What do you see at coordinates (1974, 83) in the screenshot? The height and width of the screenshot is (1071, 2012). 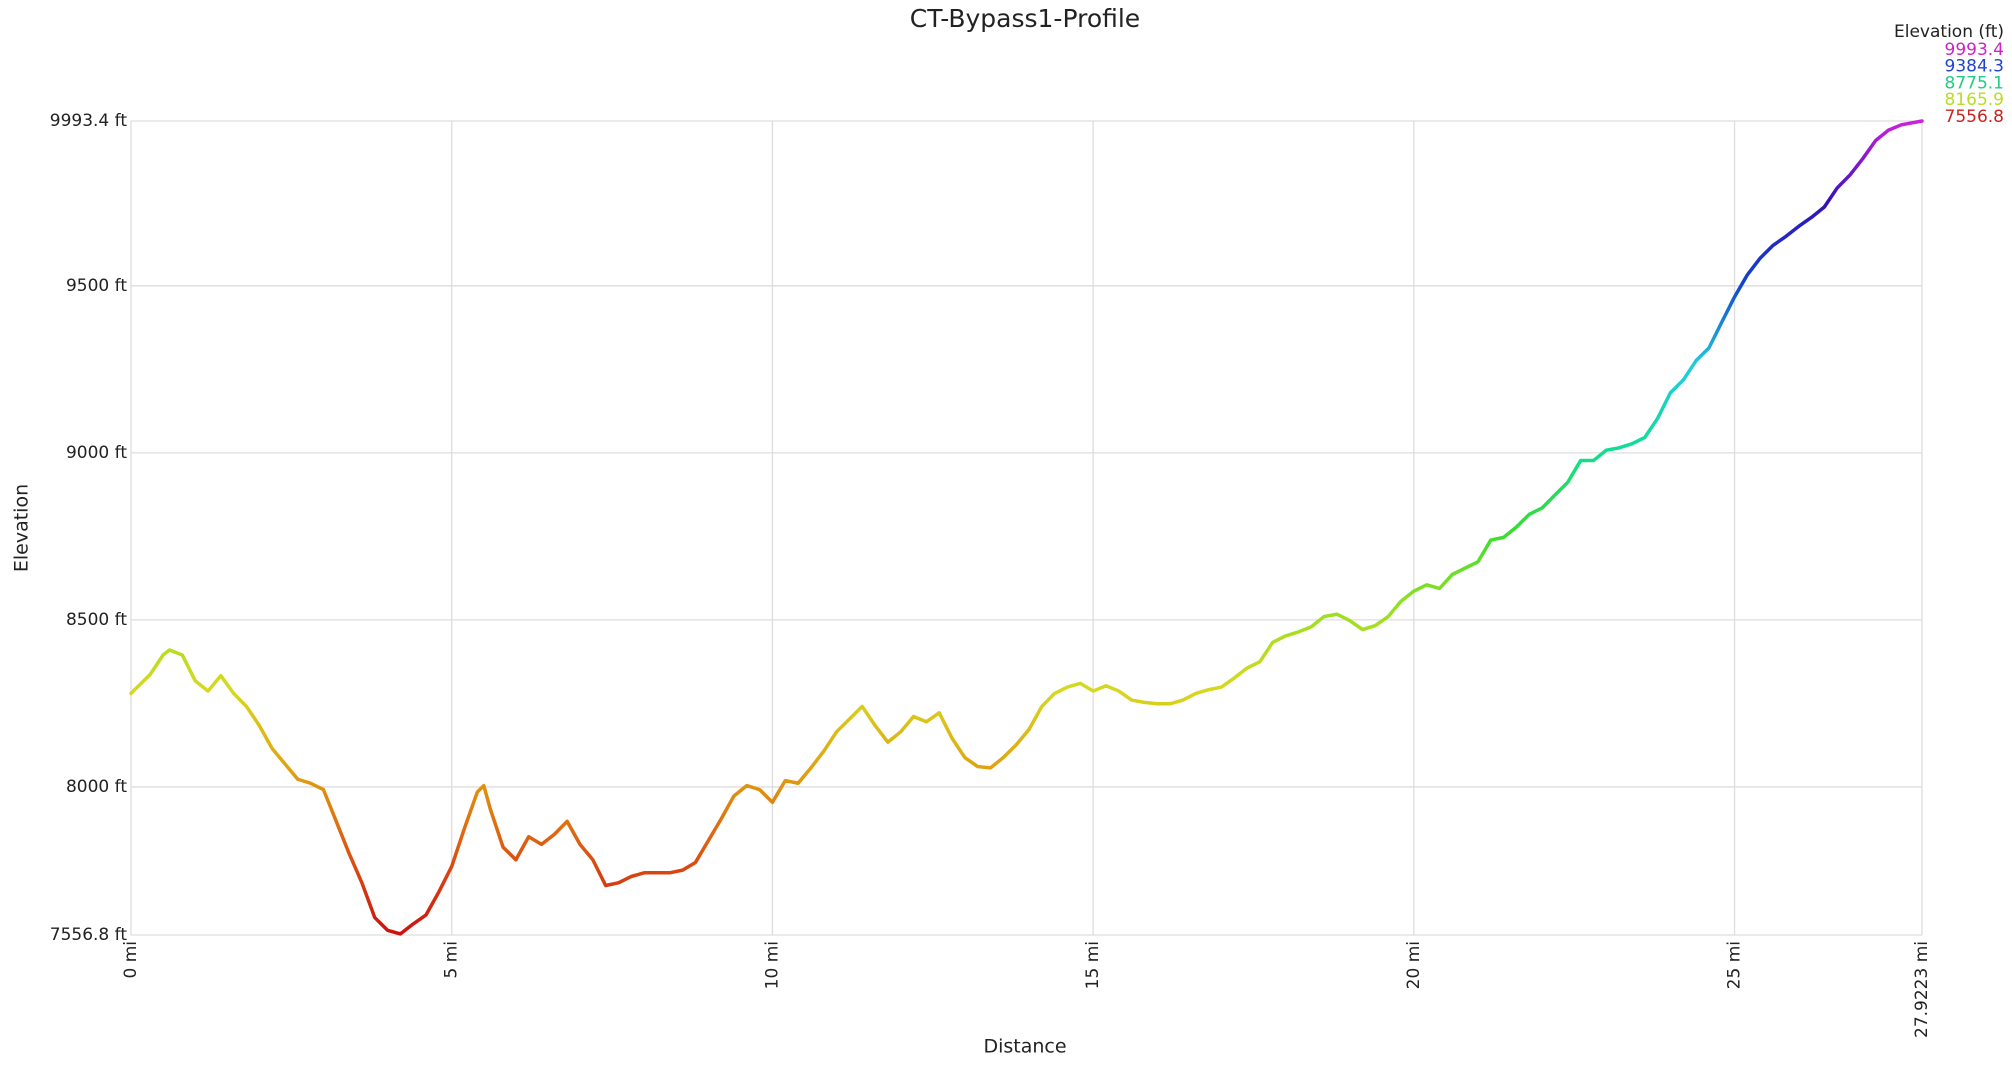 I see `legend-value: 8775.1` at bounding box center [1974, 83].